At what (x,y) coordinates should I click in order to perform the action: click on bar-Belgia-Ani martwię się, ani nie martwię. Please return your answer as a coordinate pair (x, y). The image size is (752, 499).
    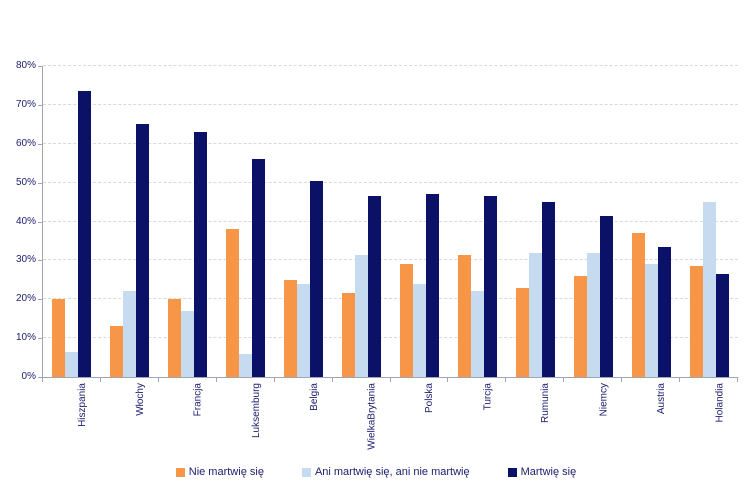
    Looking at the image, I should click on (304, 330).